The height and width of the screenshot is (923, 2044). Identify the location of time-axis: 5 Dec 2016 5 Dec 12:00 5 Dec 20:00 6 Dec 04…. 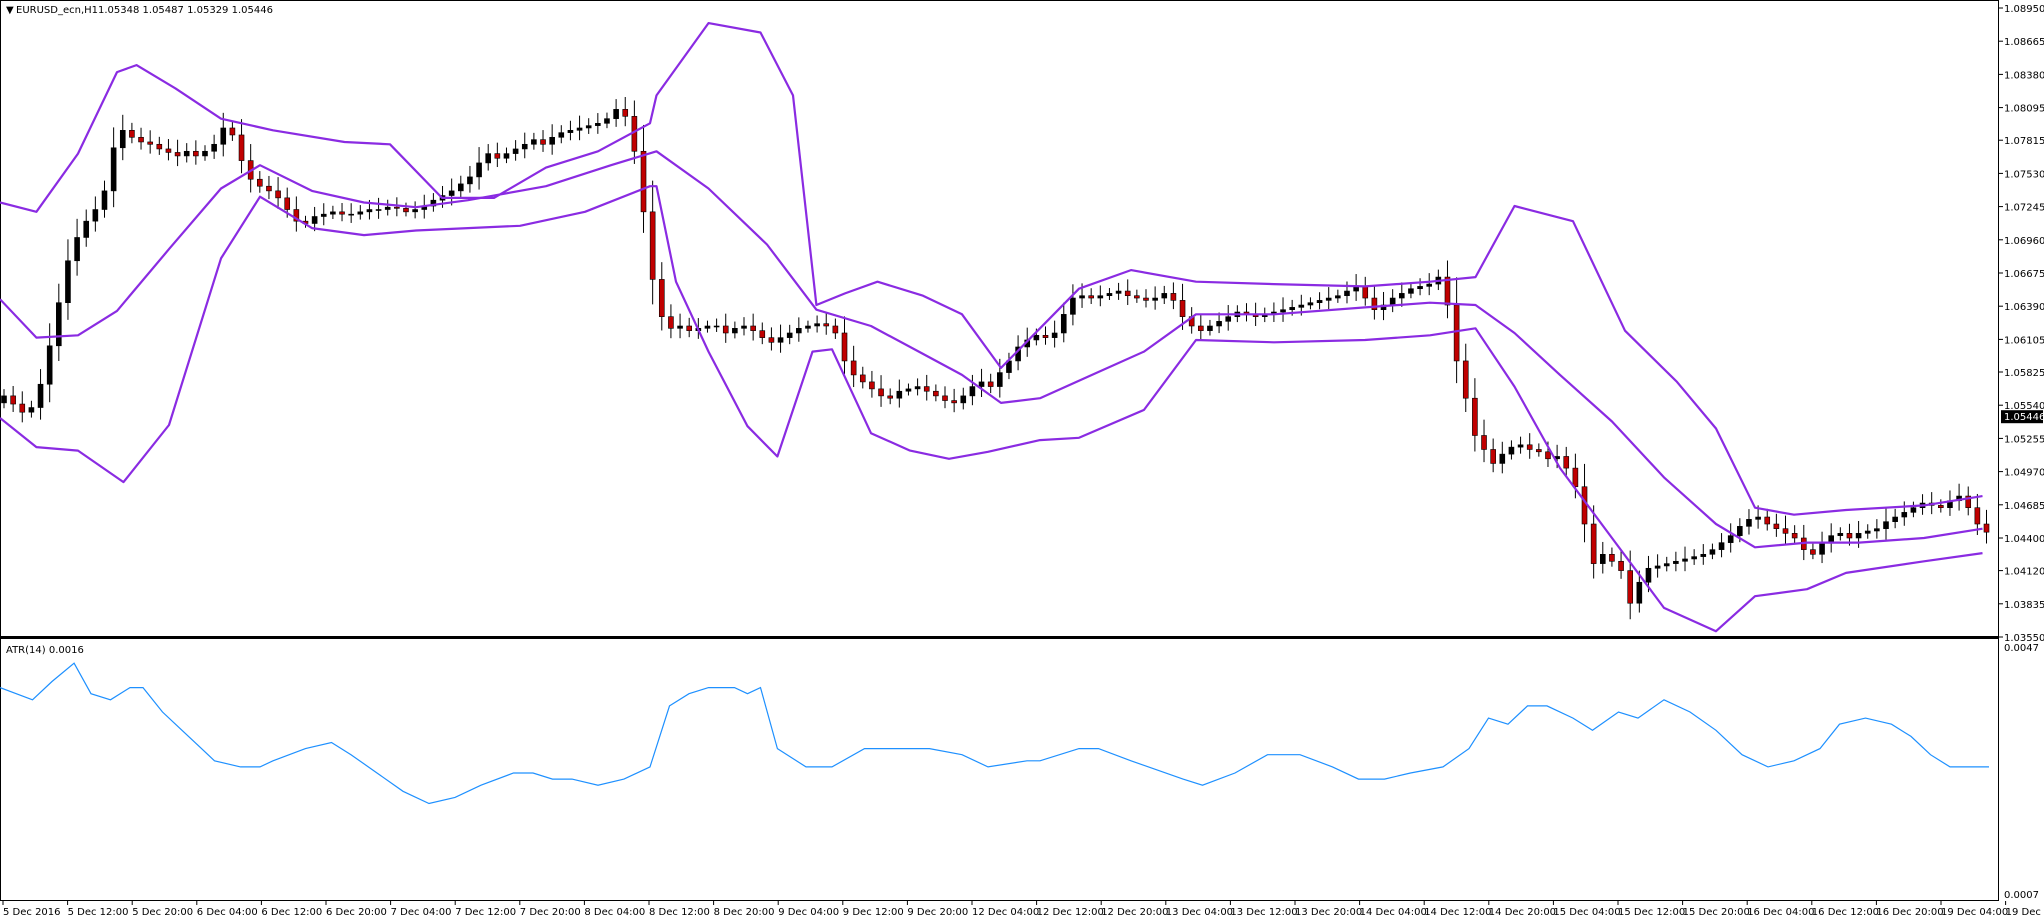
(1023, 909).